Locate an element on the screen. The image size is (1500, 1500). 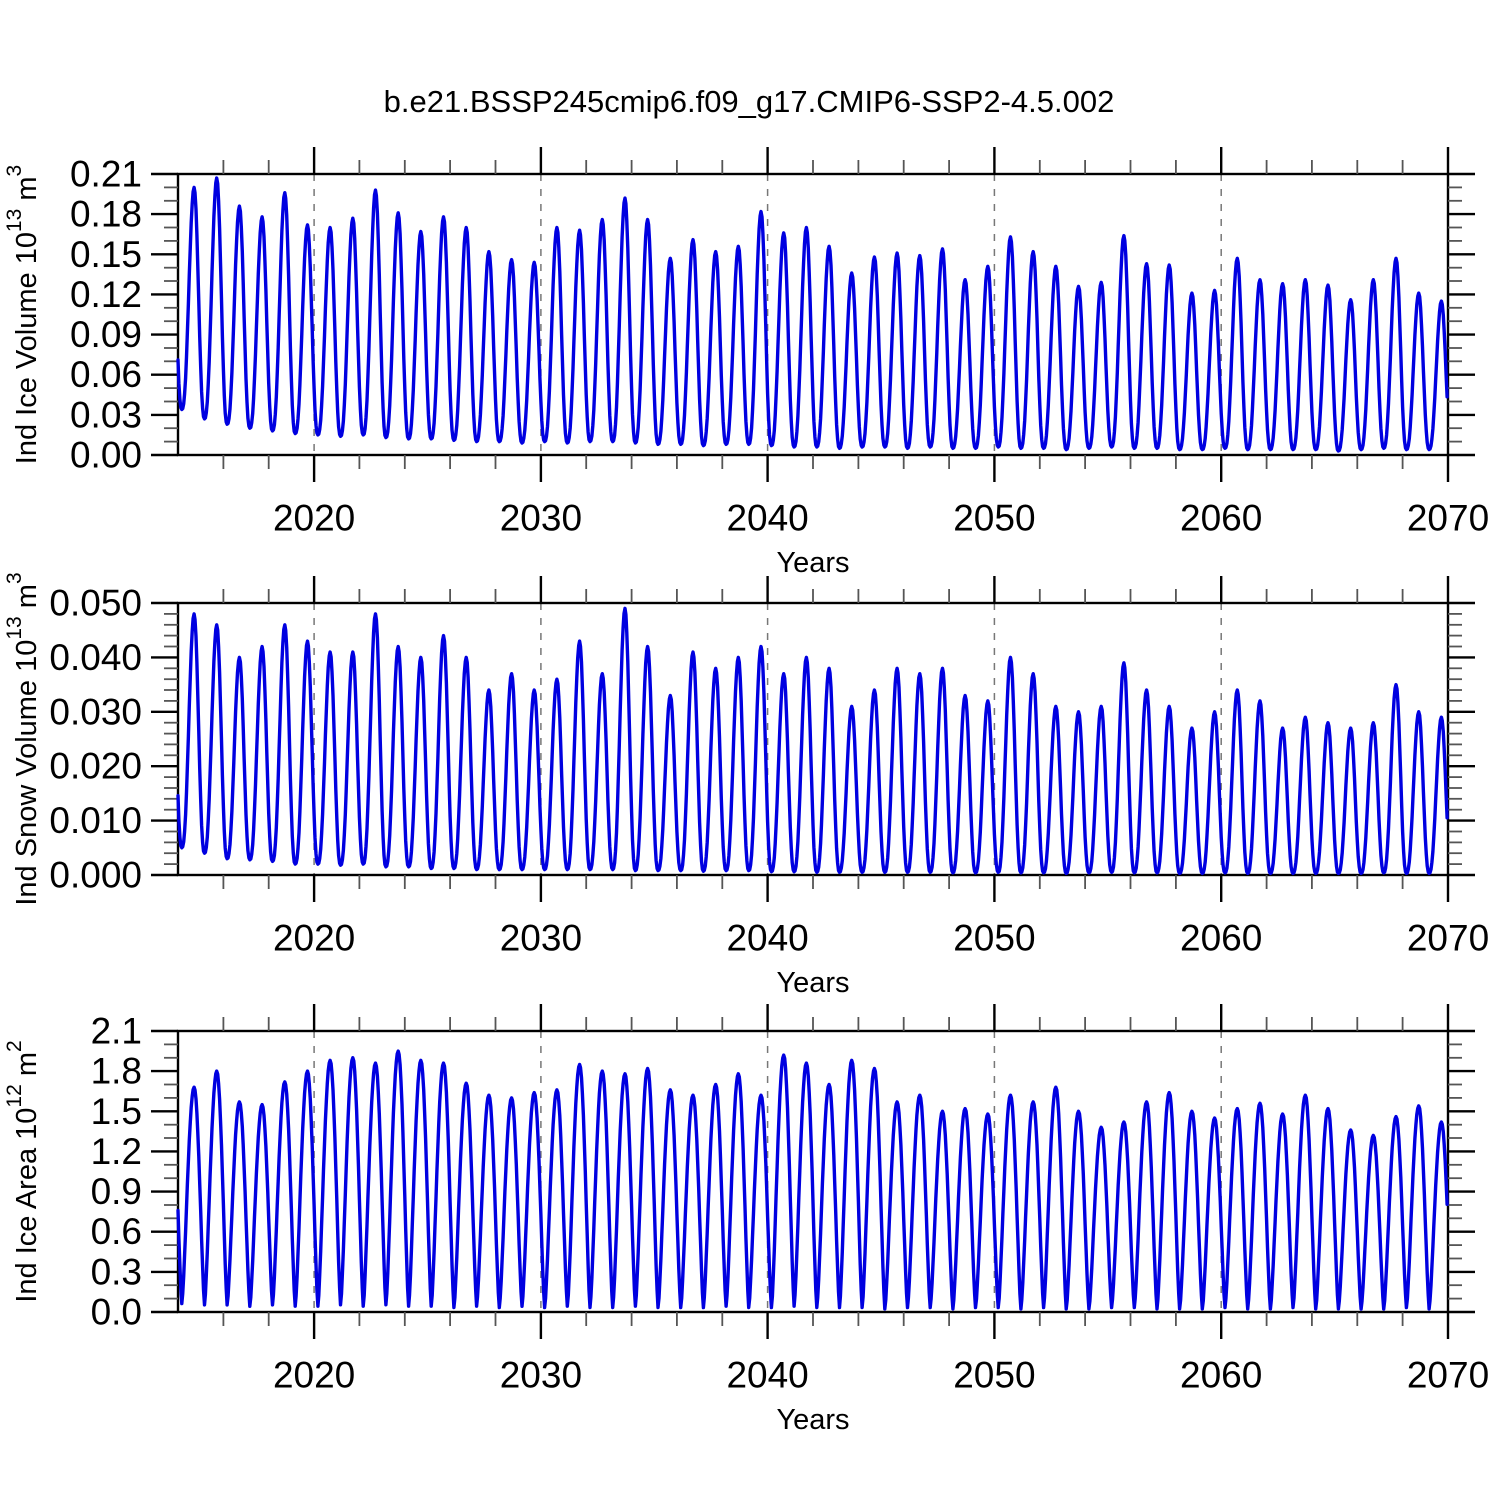
y-tick-label: 0.6 is located at coordinates (116, 1231).